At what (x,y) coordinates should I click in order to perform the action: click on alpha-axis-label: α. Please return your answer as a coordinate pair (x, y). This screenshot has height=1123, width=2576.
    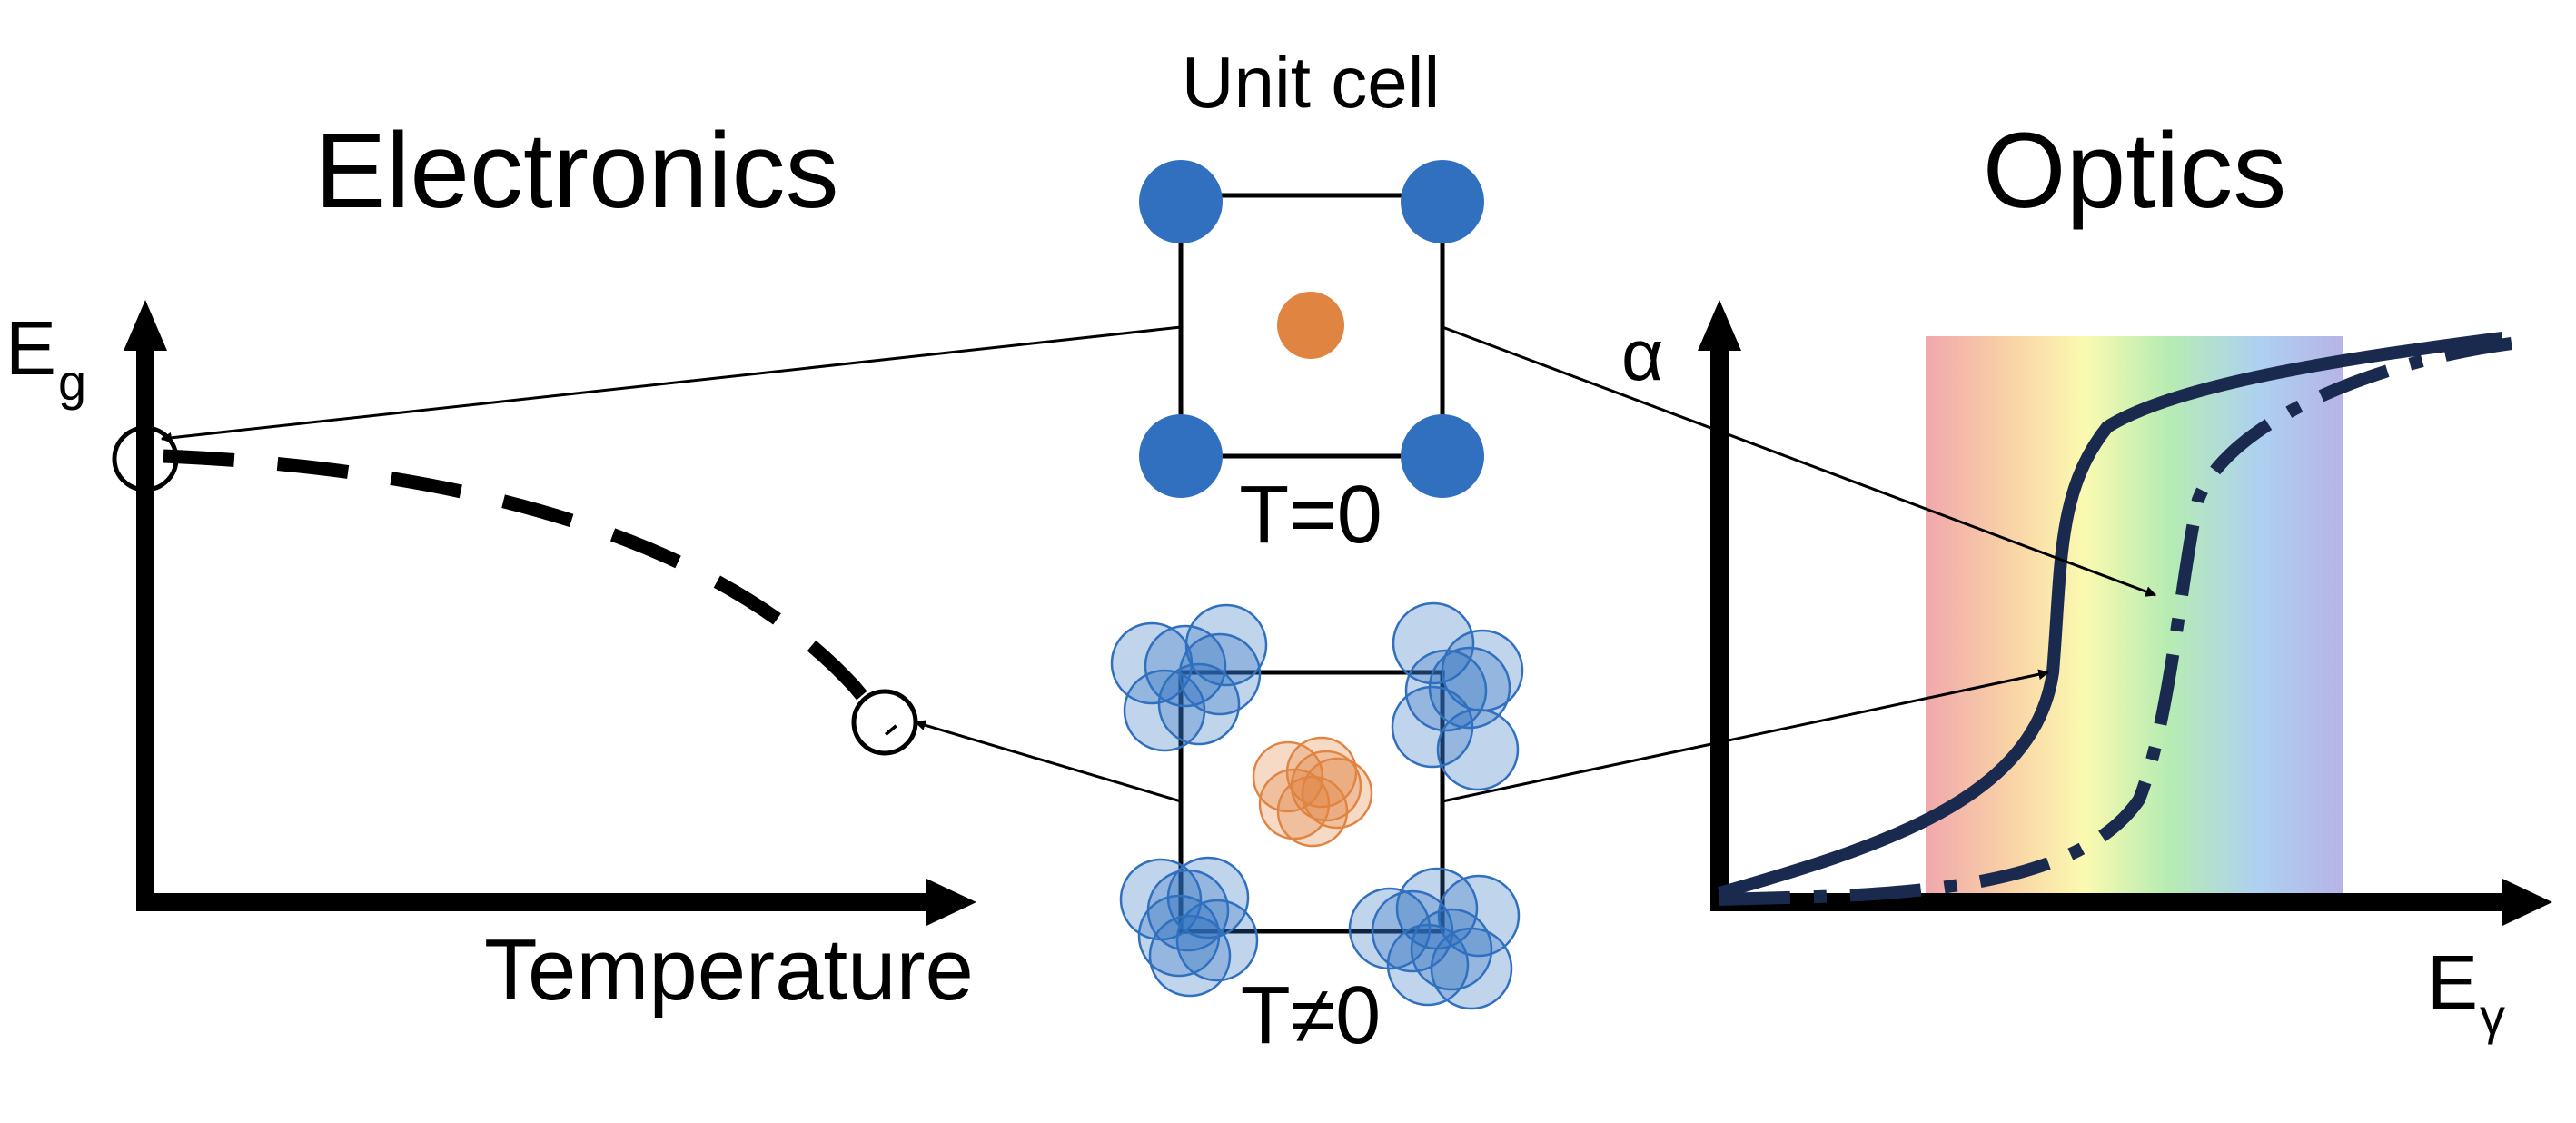
    Looking at the image, I should click on (1642, 354).